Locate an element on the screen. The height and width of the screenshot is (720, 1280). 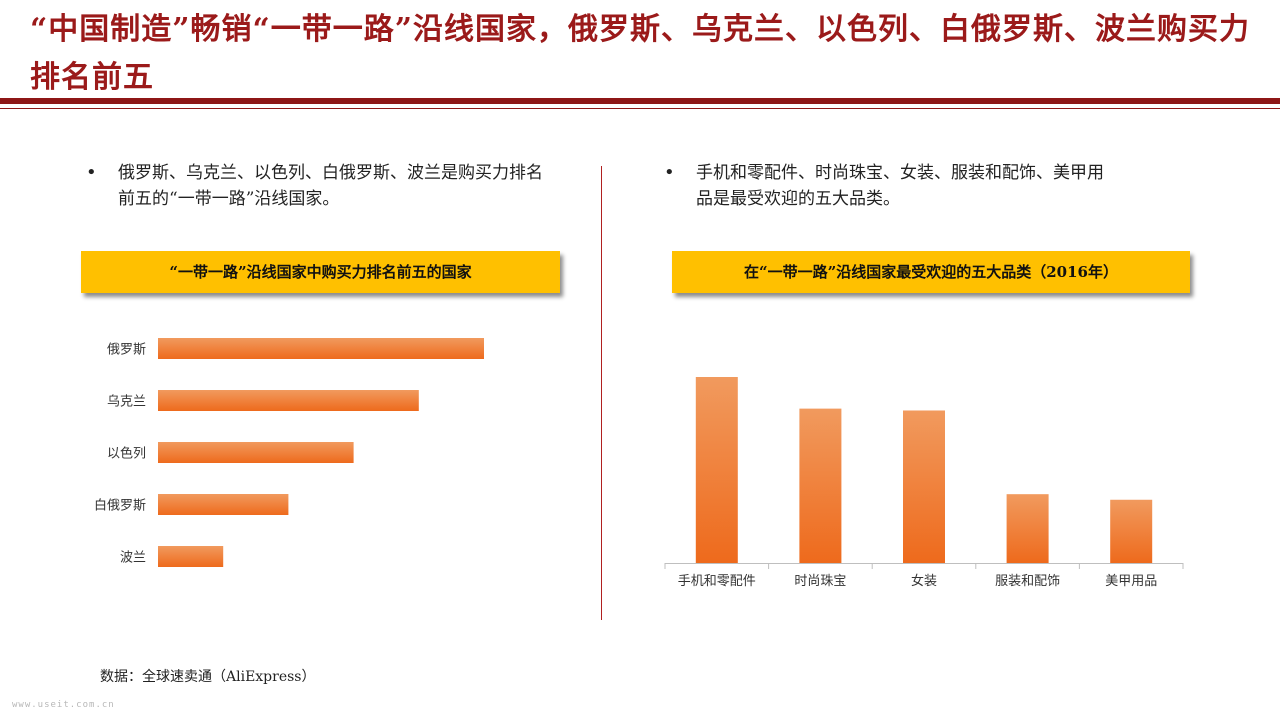
category-label: 乌克兰 is located at coordinates (126, 402).